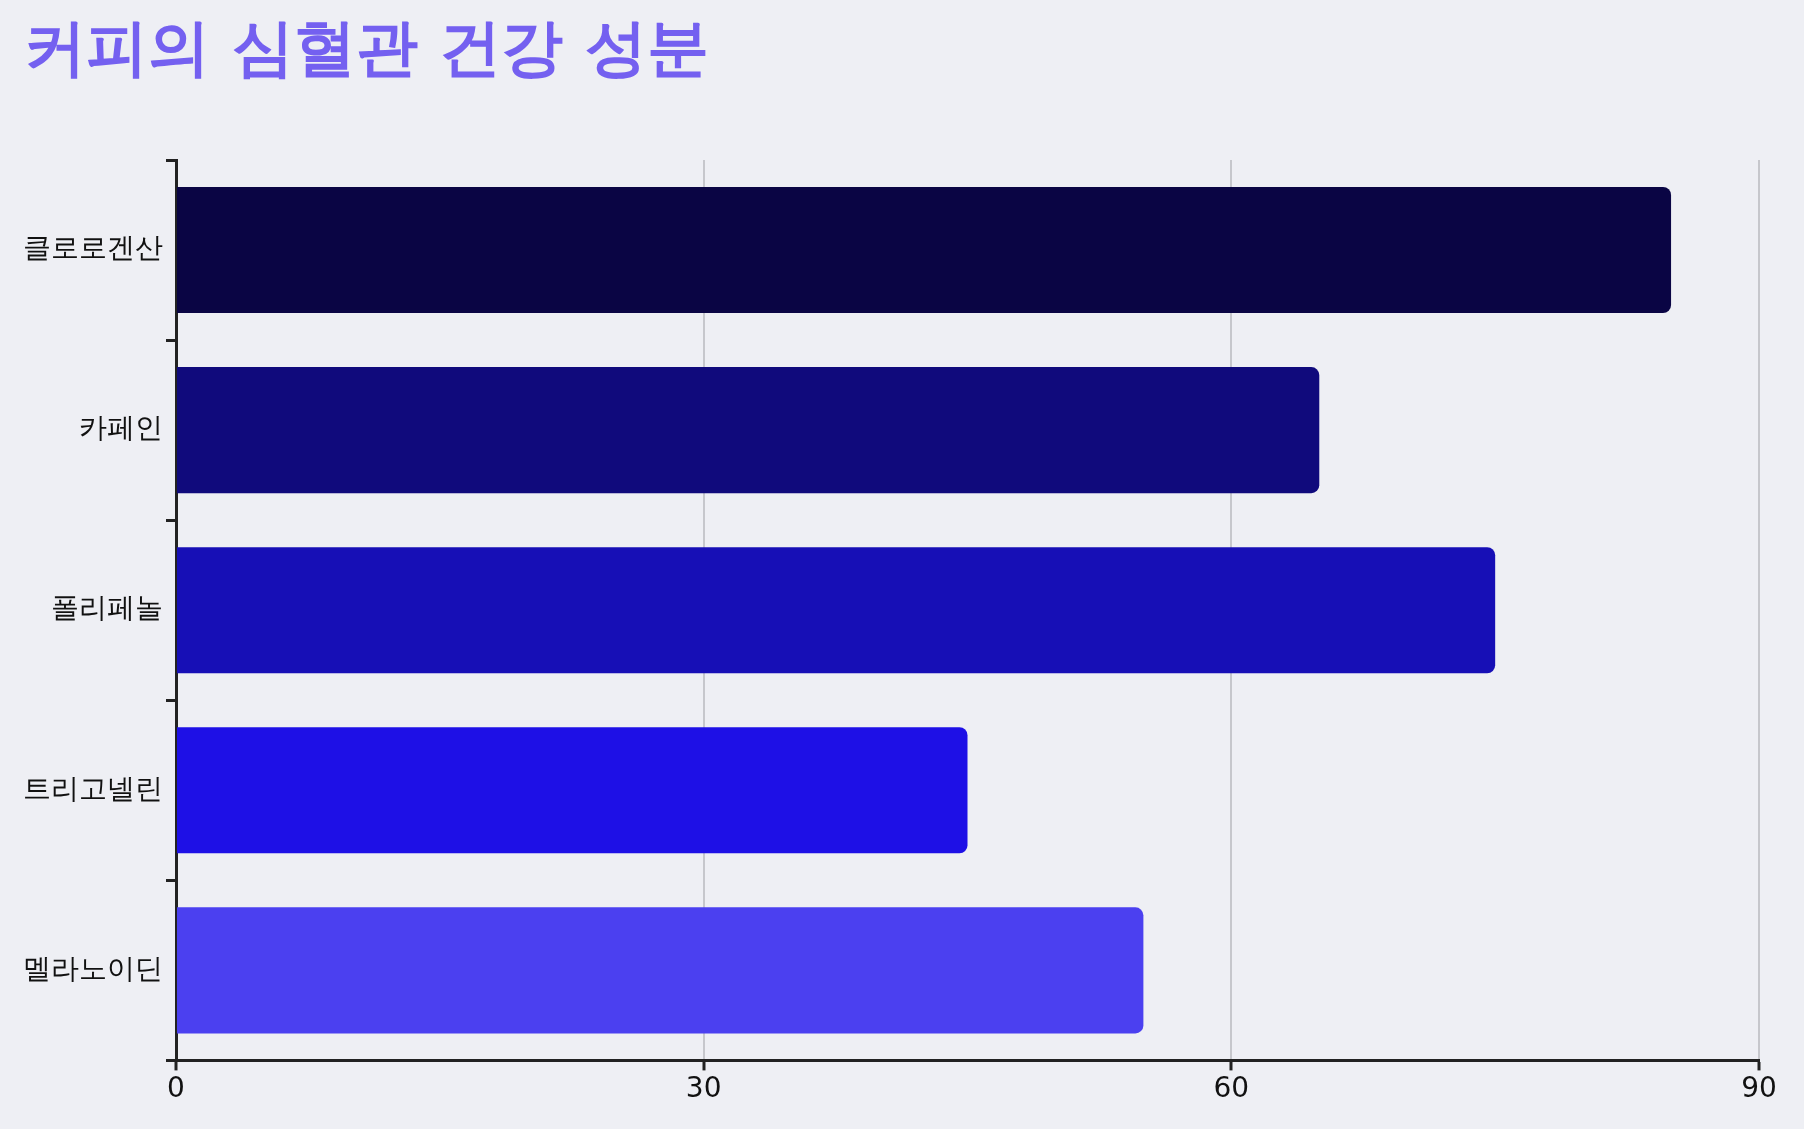 The height and width of the screenshot is (1129, 1804). What do you see at coordinates (93, 788) in the screenshot?
I see `y-tick-label: 트리고넬린` at bounding box center [93, 788].